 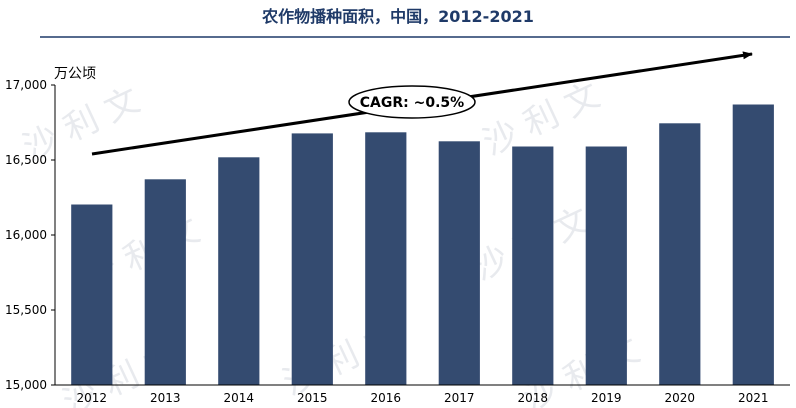 What do you see at coordinates (26, 85) in the screenshot?
I see `y-tick-label: 17,000` at bounding box center [26, 85].